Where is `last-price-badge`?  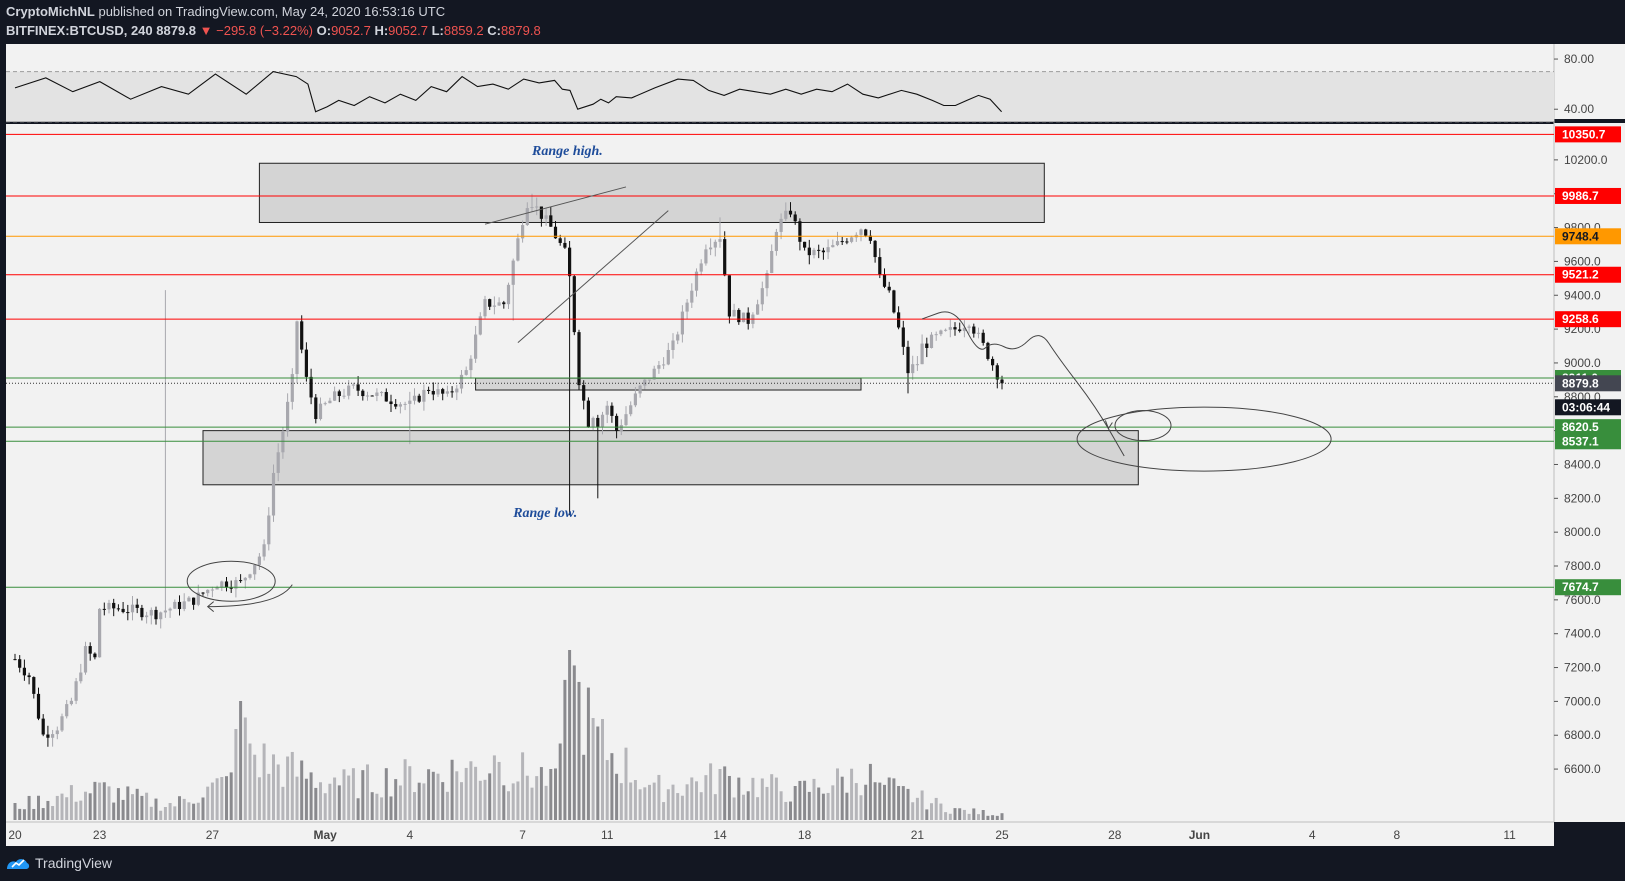
last-price-badge is located at coordinates (1588, 383).